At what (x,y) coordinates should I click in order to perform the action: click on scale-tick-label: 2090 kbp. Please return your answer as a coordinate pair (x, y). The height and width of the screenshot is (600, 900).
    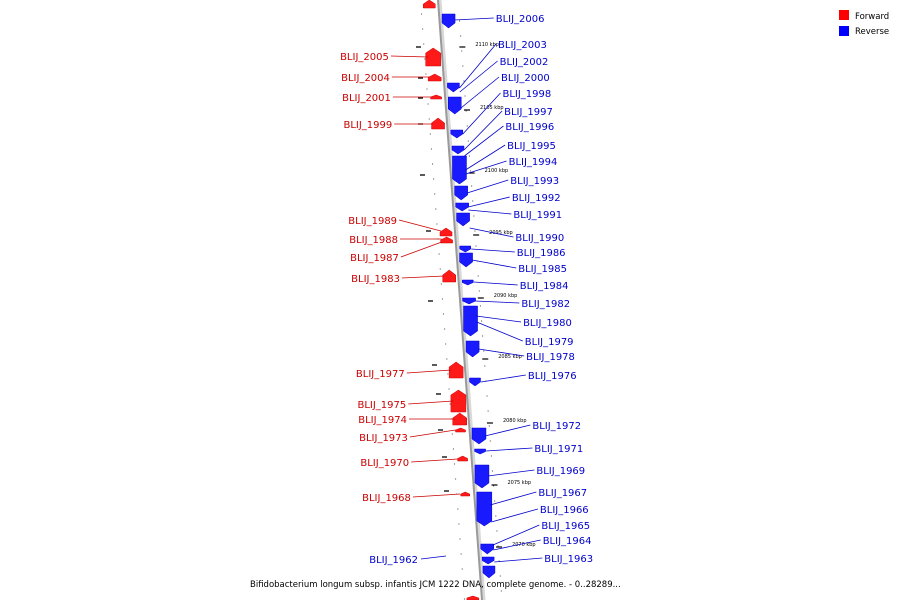
    Looking at the image, I should click on (506, 296).